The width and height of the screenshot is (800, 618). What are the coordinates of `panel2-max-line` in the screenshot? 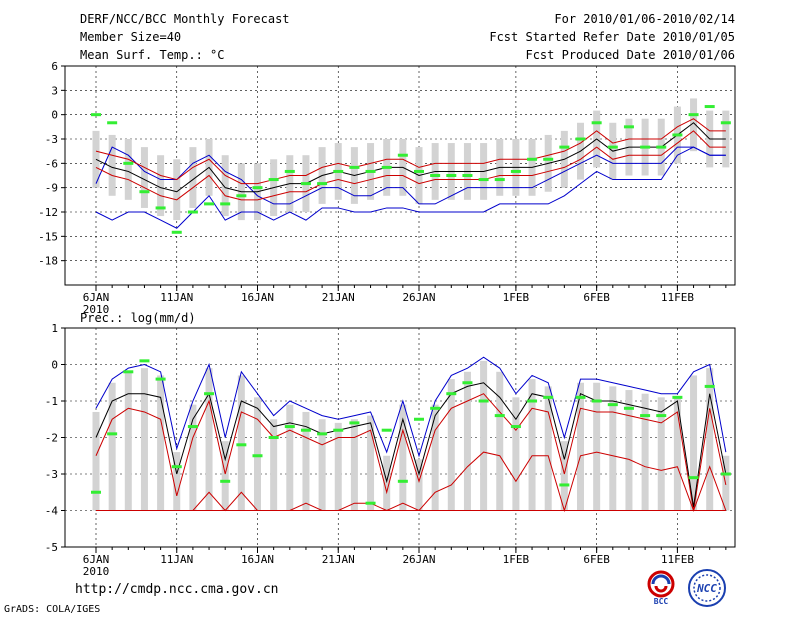 It's located at (411, 407).